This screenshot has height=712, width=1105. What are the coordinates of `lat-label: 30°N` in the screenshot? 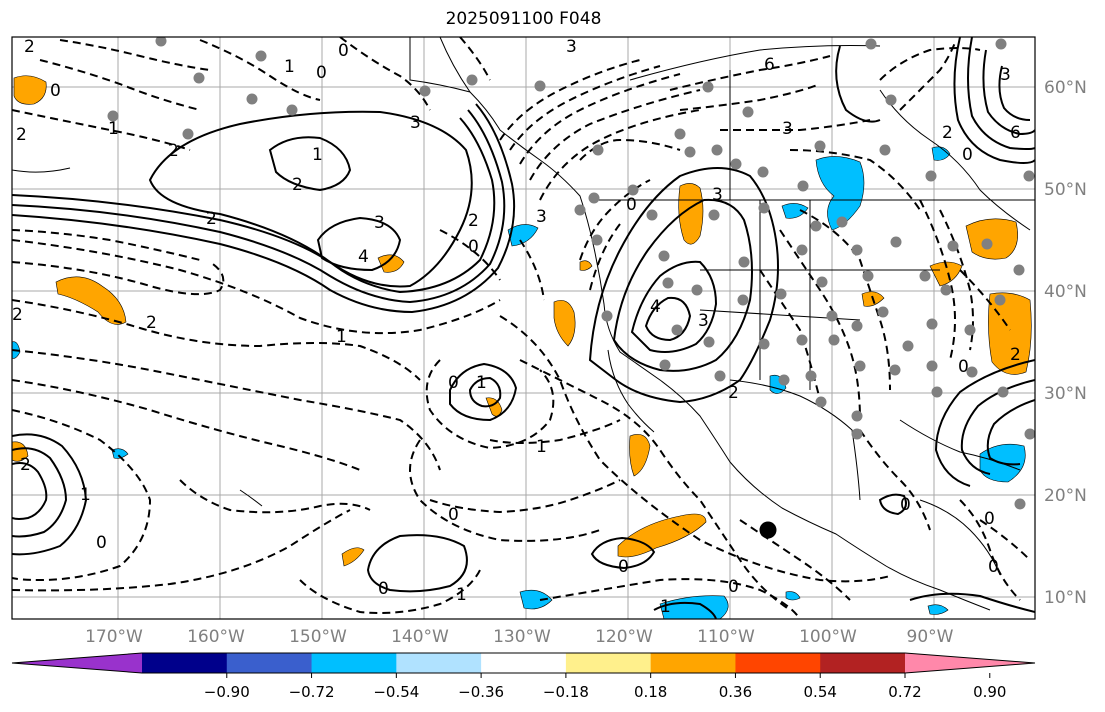 It's located at (1065, 394).